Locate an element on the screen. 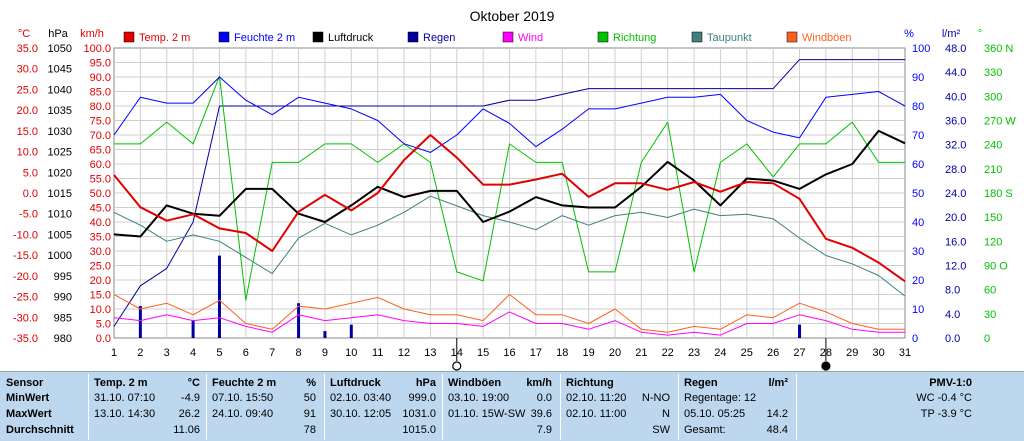  press-tick-label: 1005 is located at coordinates (60, 235).